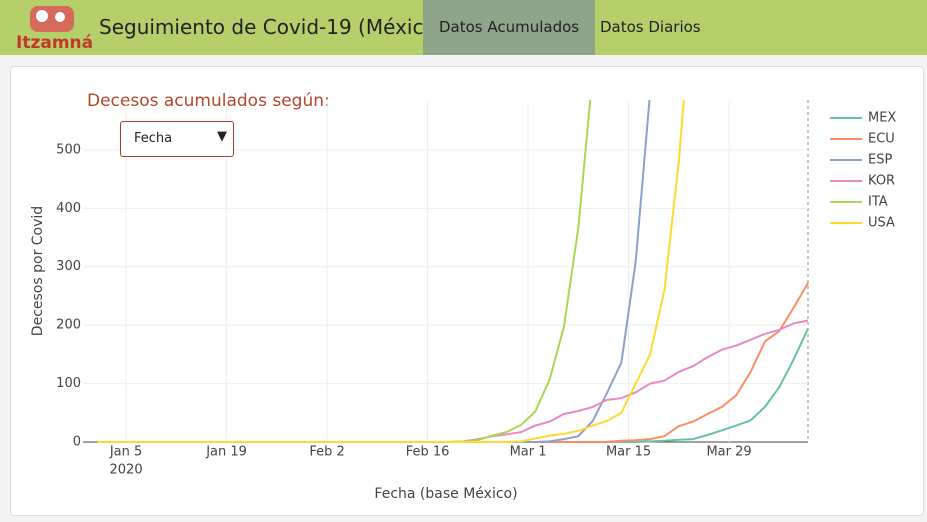  Describe the element at coordinates (881, 181) in the screenshot. I see `legend-label: KOR` at that location.